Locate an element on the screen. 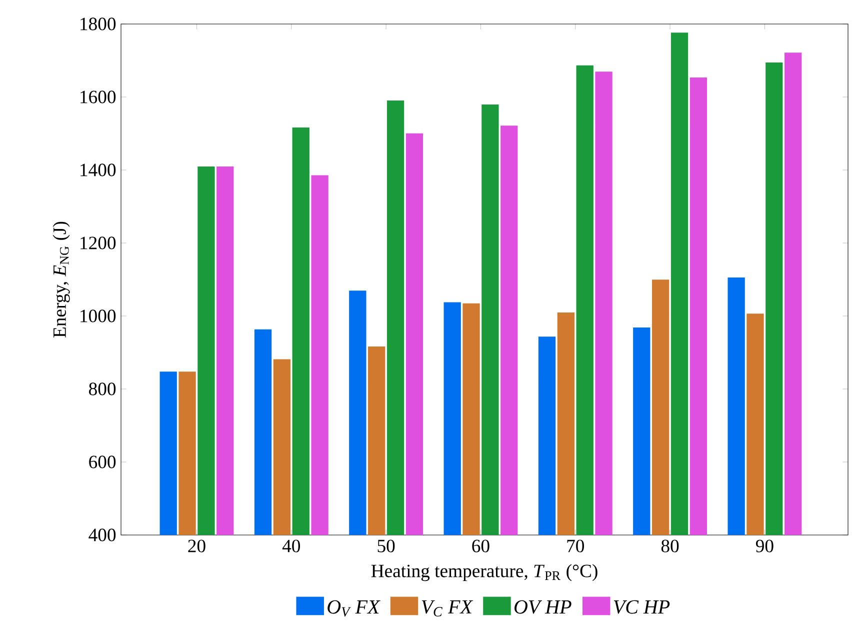 The image size is (852, 641). y-tick-label: 1200 is located at coordinates (98, 243).